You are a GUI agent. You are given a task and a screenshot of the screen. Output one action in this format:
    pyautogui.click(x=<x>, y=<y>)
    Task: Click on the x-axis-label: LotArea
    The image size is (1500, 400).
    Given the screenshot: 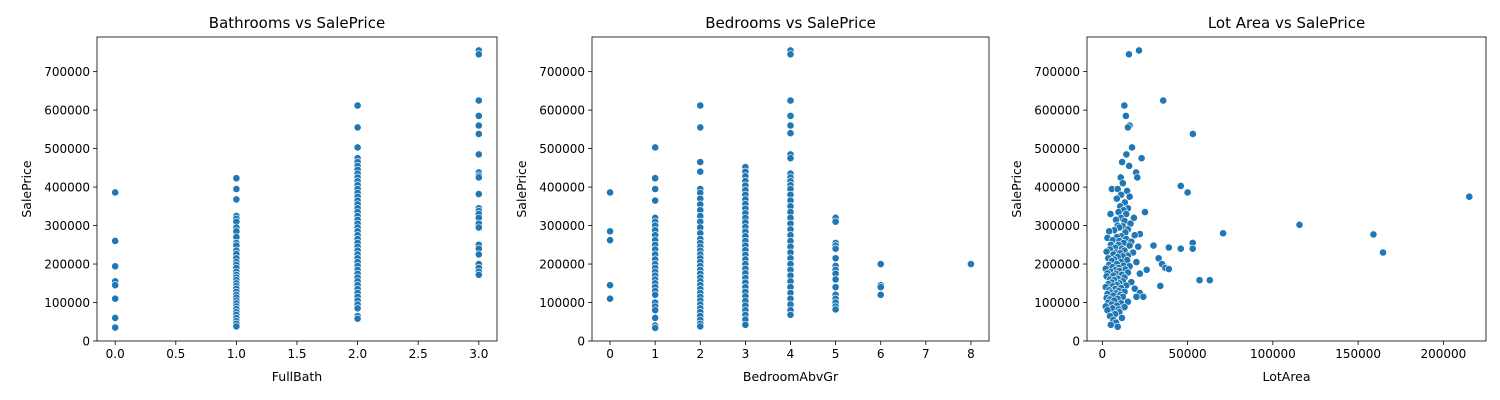 What is the action you would take?
    pyautogui.click(x=1286, y=376)
    